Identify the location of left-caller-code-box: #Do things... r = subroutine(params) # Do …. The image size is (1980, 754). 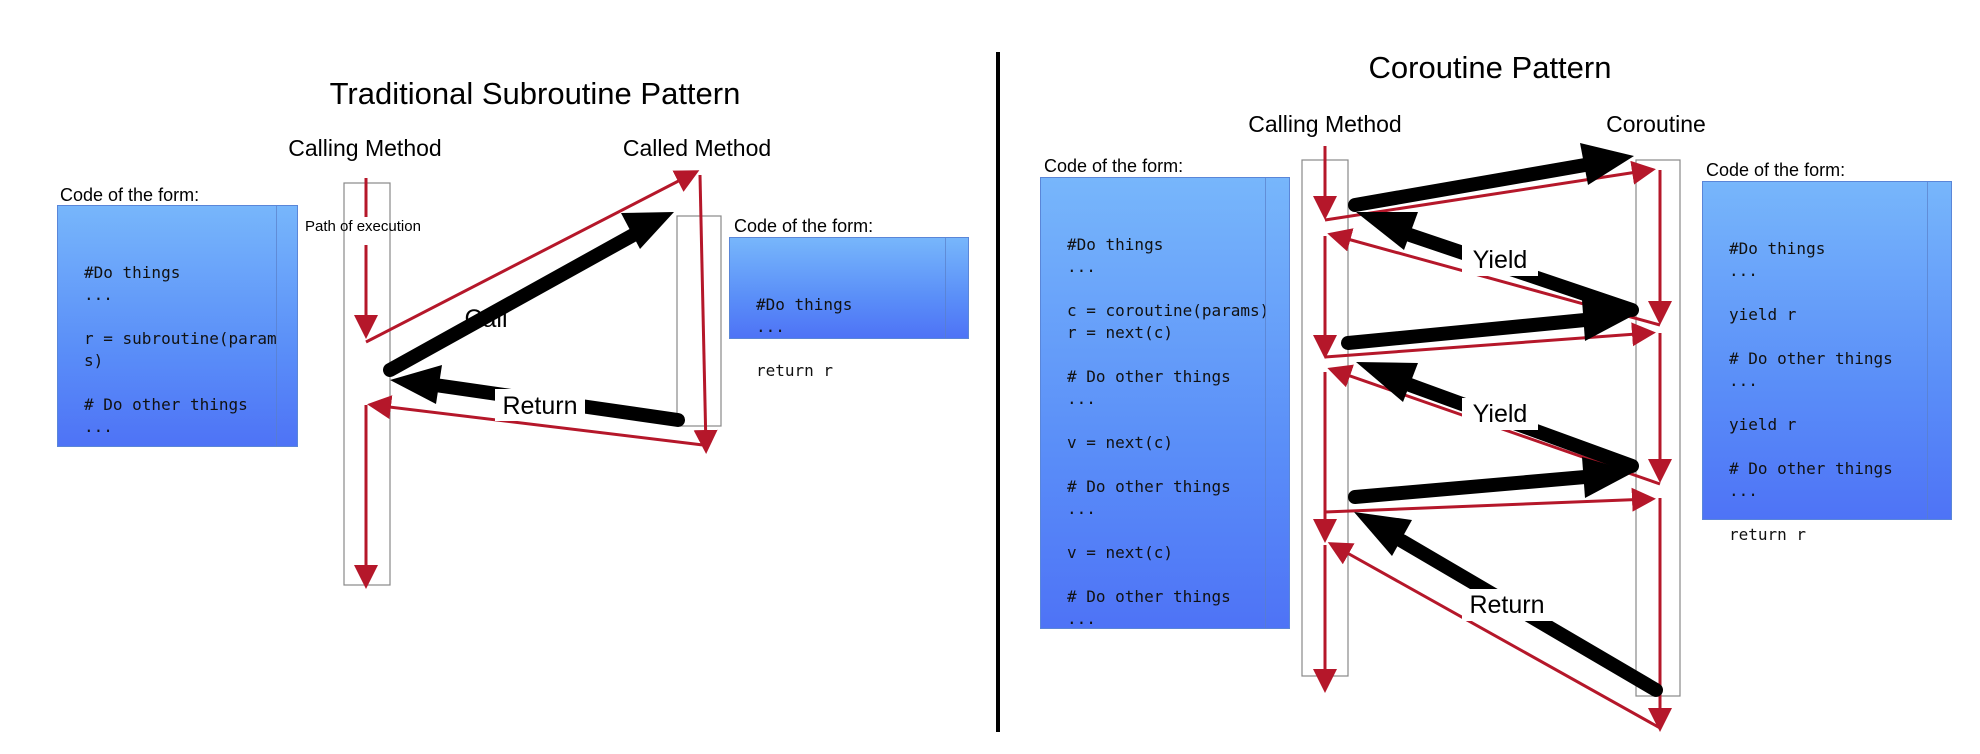
(177, 326).